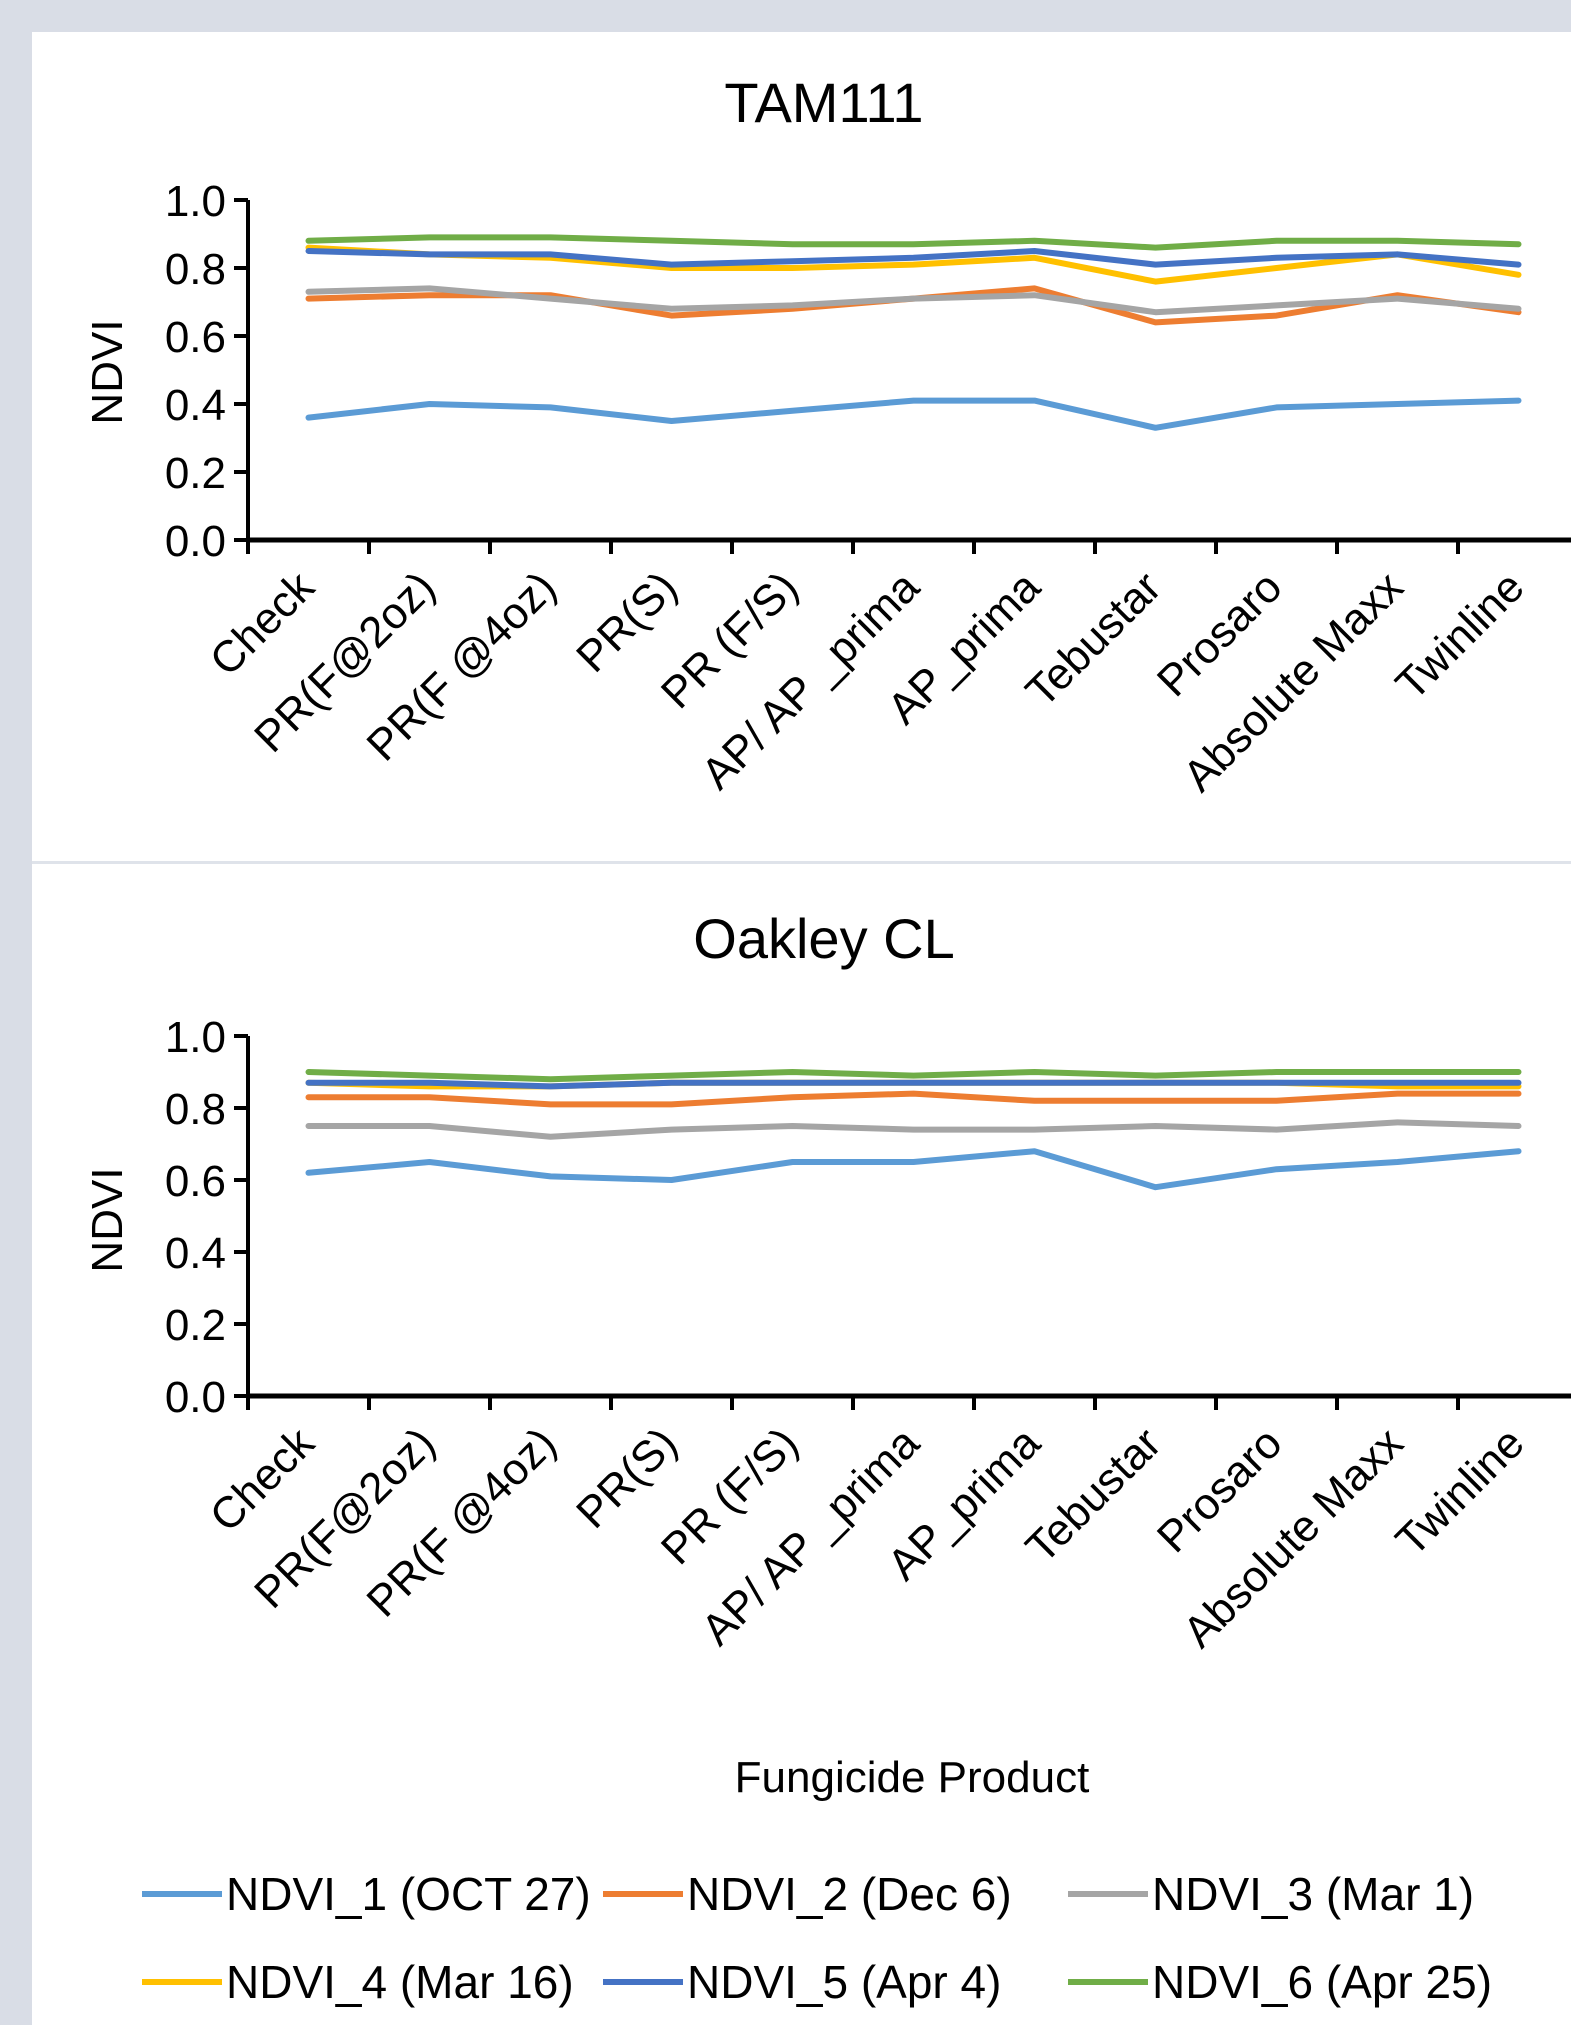 The image size is (1571, 2025). Describe the element at coordinates (408, 1894) in the screenshot. I see `legend-label: NDVI_1 (OCT 27)` at that location.